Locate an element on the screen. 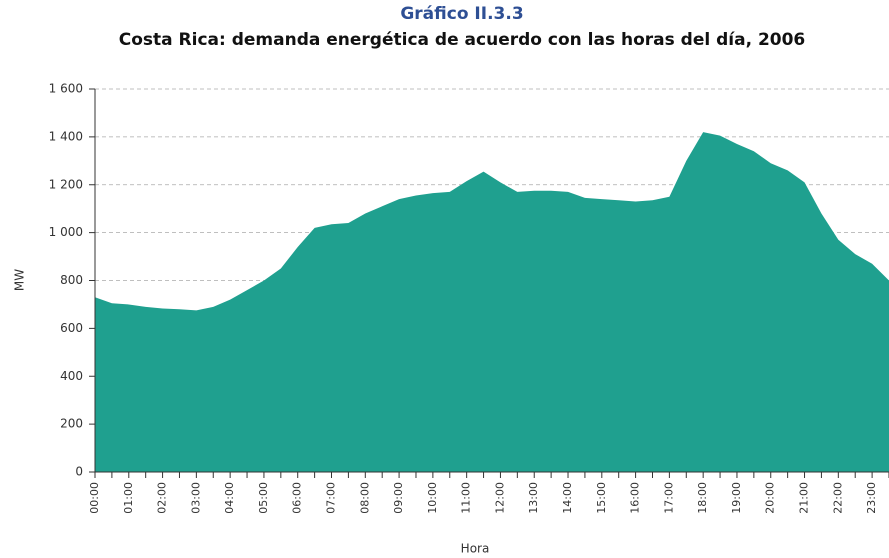  x-tick-label: 02:00 is located at coordinates (162, 498).